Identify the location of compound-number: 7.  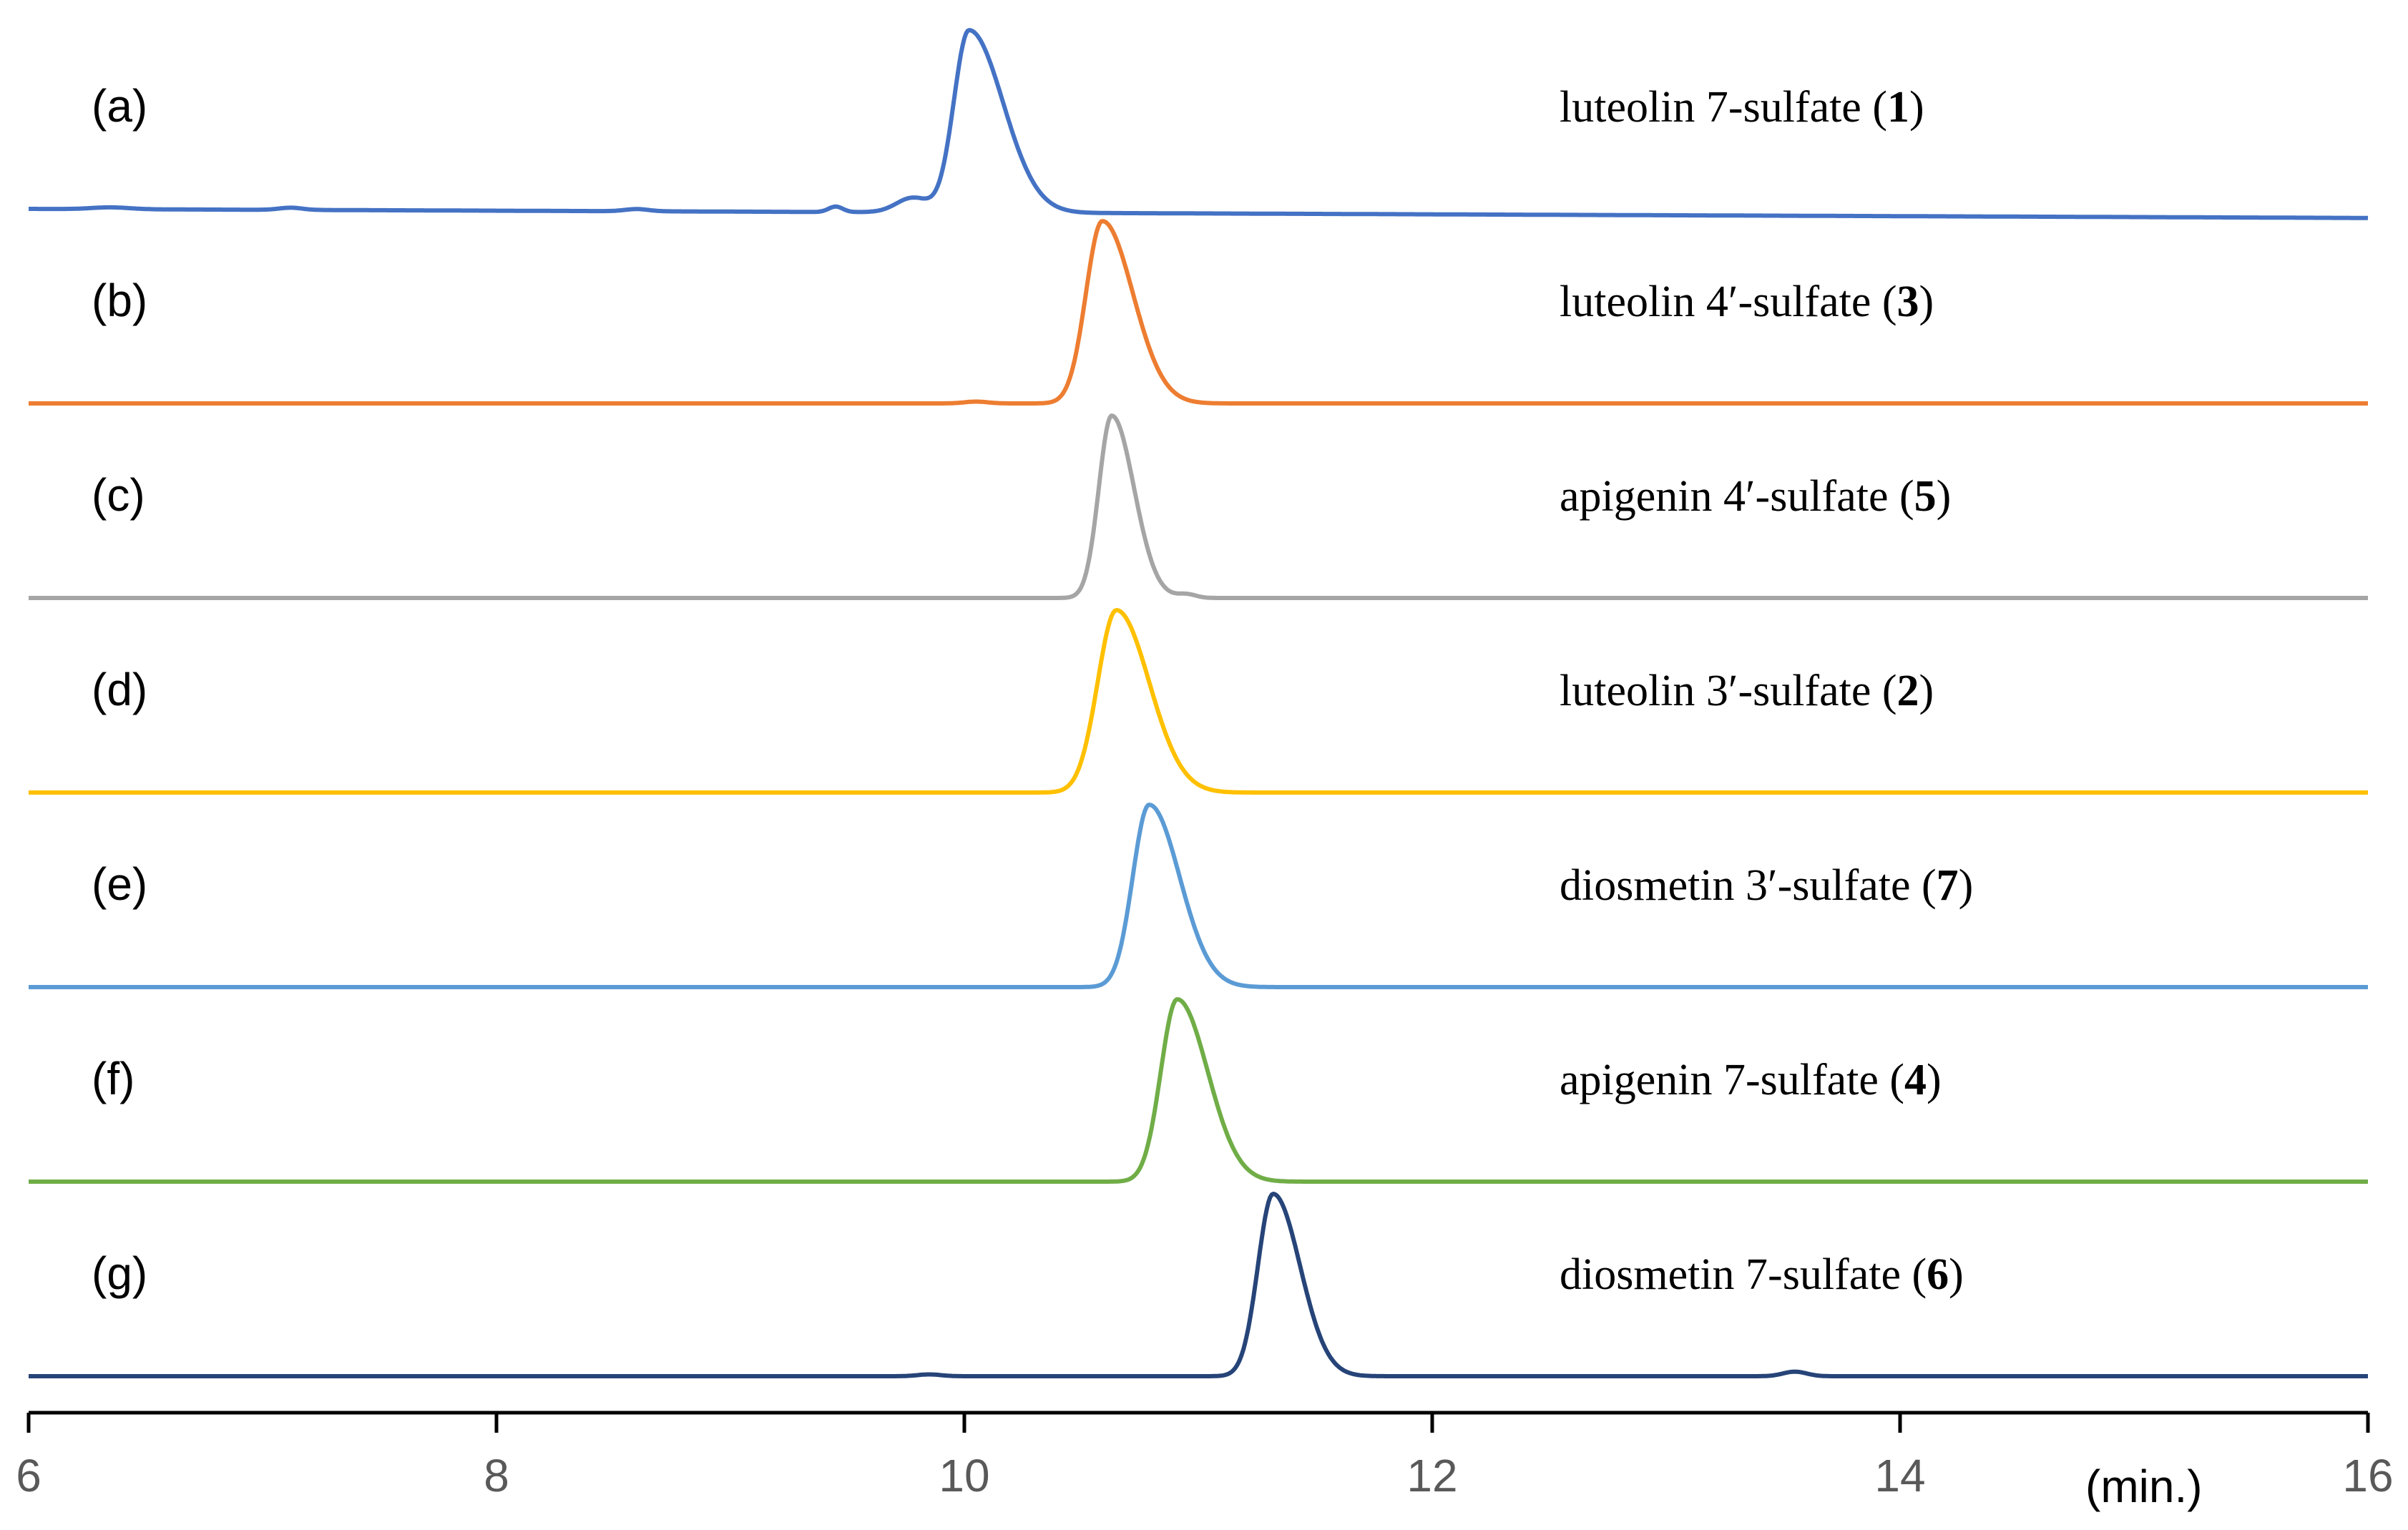
(1948, 886).